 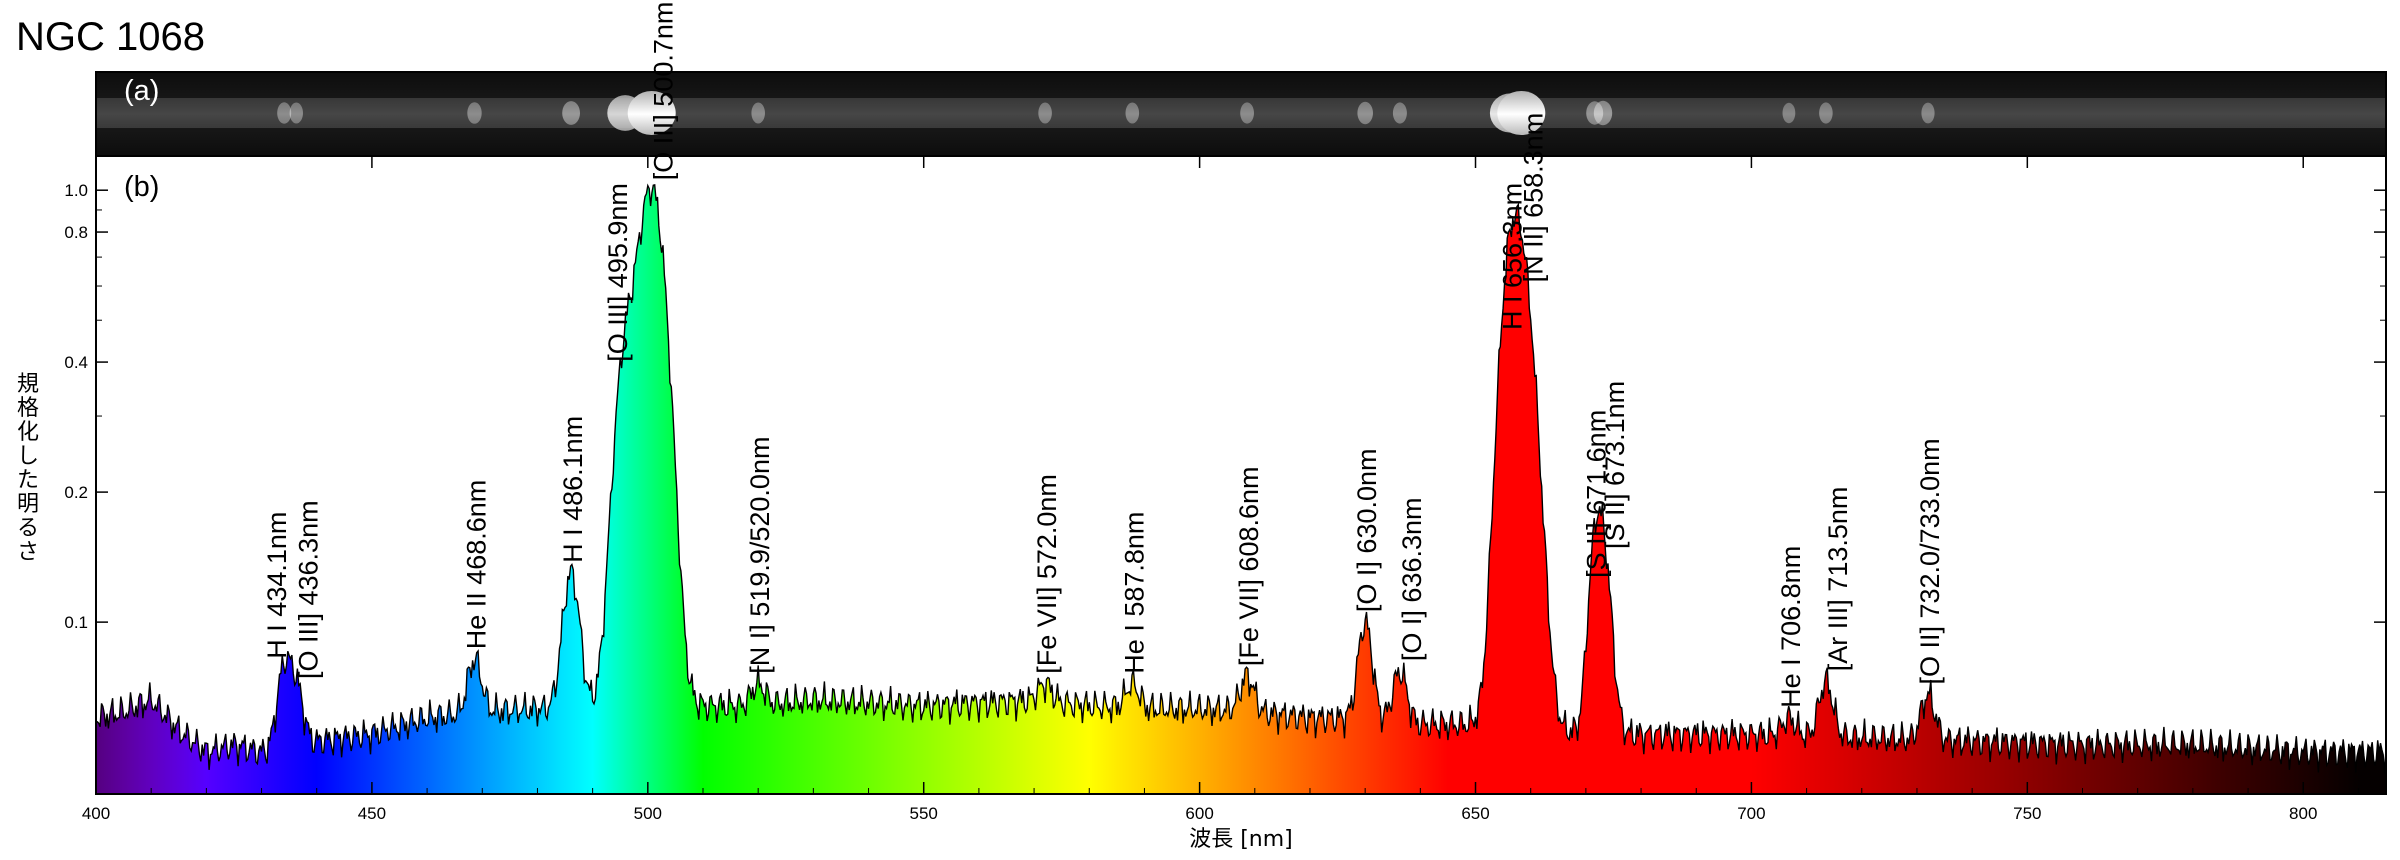 I want to click on emission-line-label: [O II] 732.0/733.0nm, so click(x=1930, y=561).